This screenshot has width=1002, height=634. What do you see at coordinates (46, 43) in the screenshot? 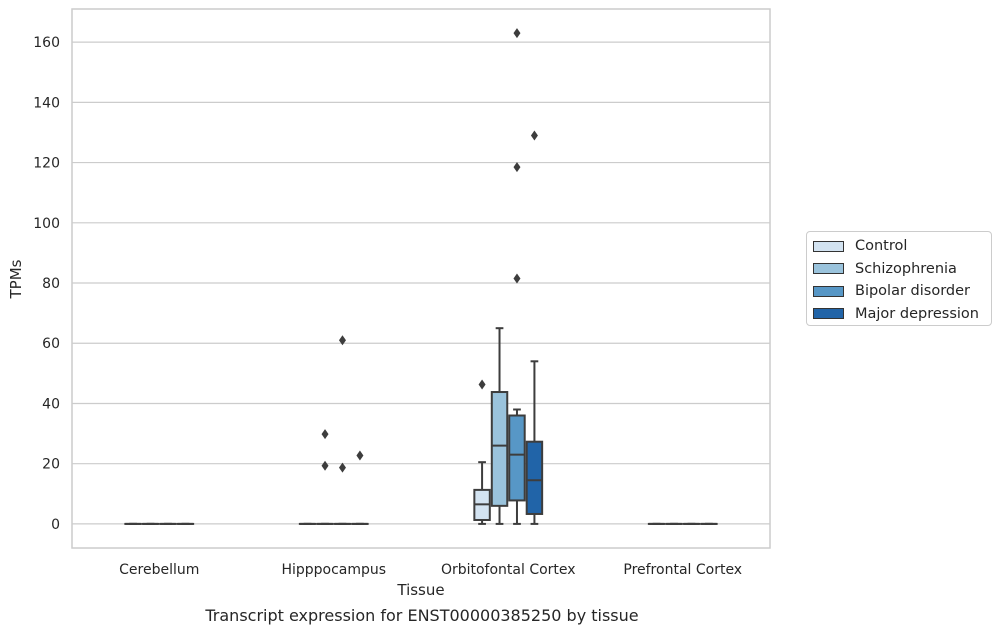
I see `y-tick-label: 160` at bounding box center [46, 43].